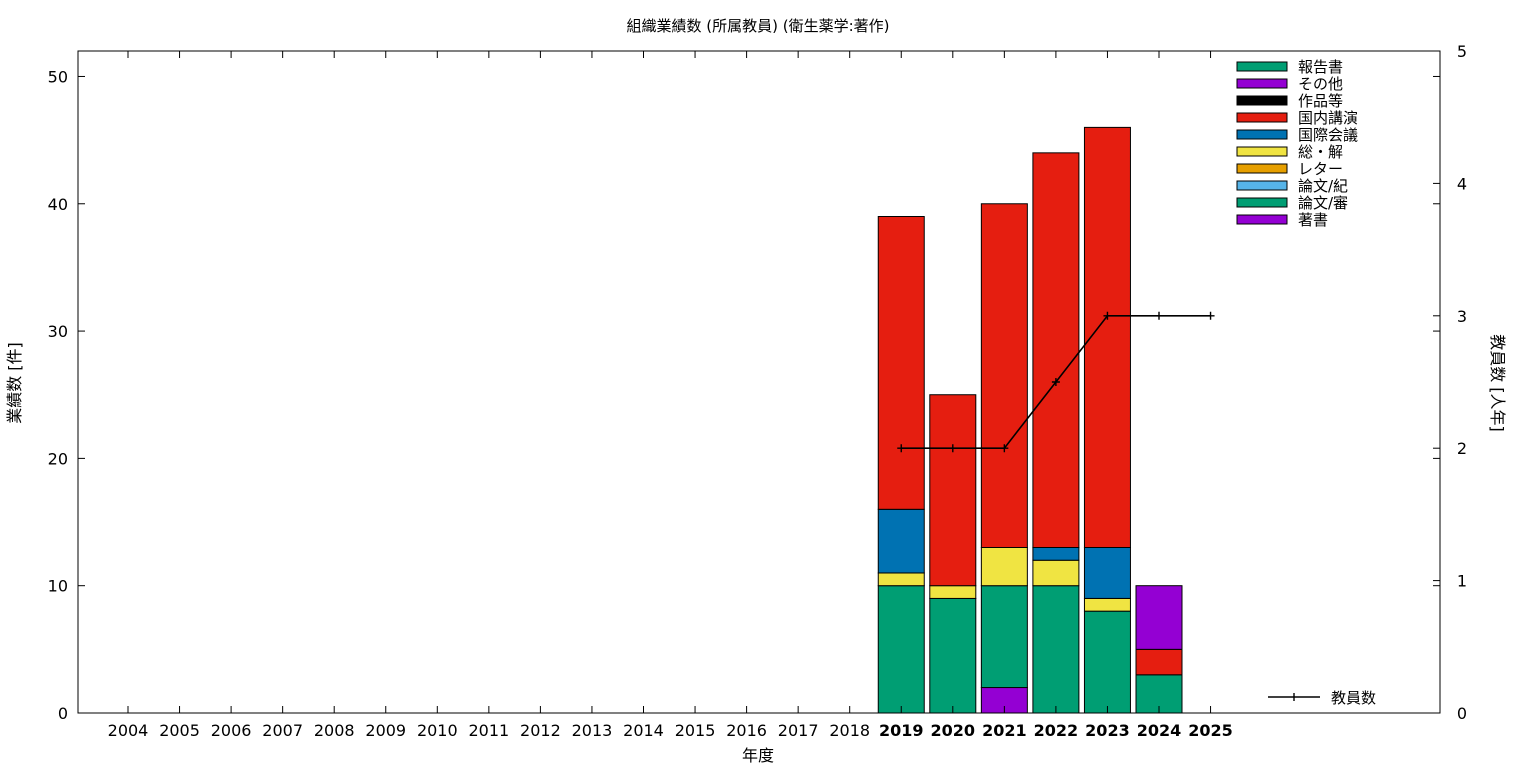 The width and height of the screenshot is (1536, 768). Describe the element at coordinates (849, 730) in the screenshot. I see `x-tick-label-2018: 2018` at that location.